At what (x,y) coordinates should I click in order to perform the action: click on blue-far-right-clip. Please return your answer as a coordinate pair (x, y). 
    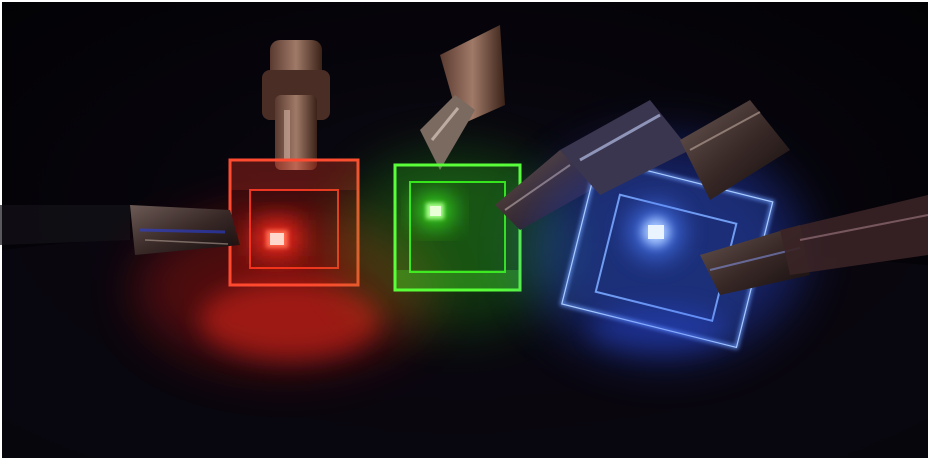
    Looking at the image, I should click on (854, 235).